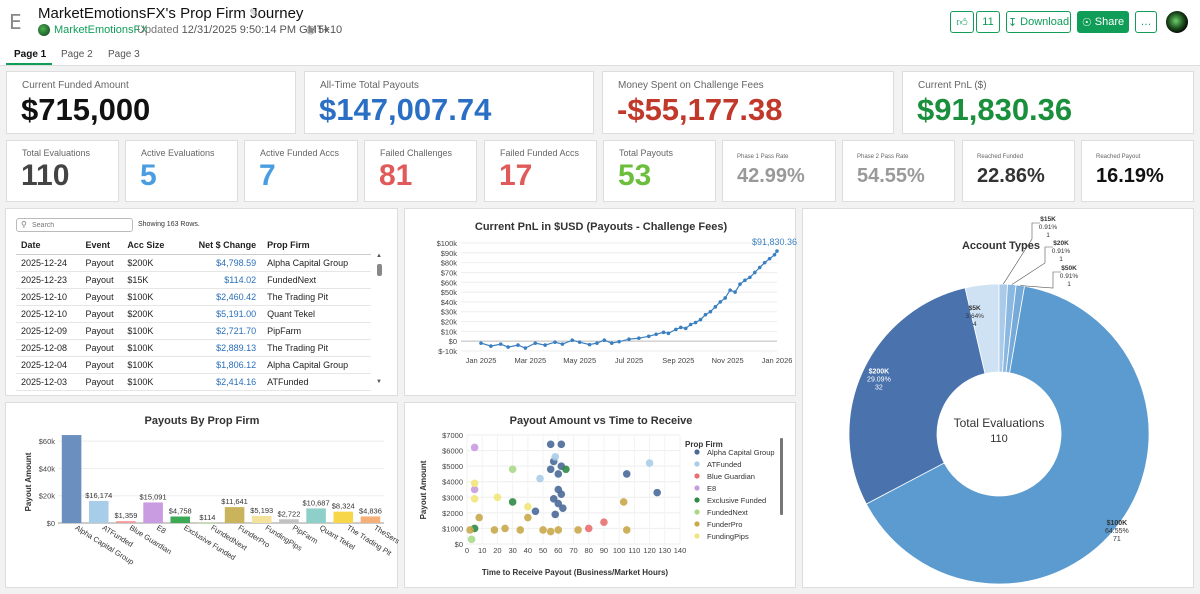 This screenshot has width=1200, height=594. What do you see at coordinates (15, 22) in the screenshot?
I see `app-logo-icon: E` at bounding box center [15, 22].